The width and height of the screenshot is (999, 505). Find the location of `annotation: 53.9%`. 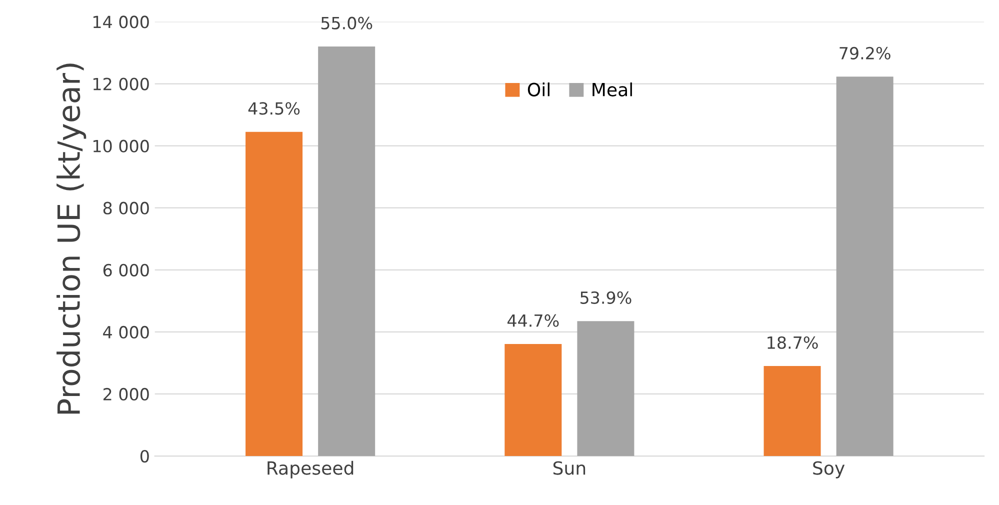

annotation: 53.9% is located at coordinates (606, 297).